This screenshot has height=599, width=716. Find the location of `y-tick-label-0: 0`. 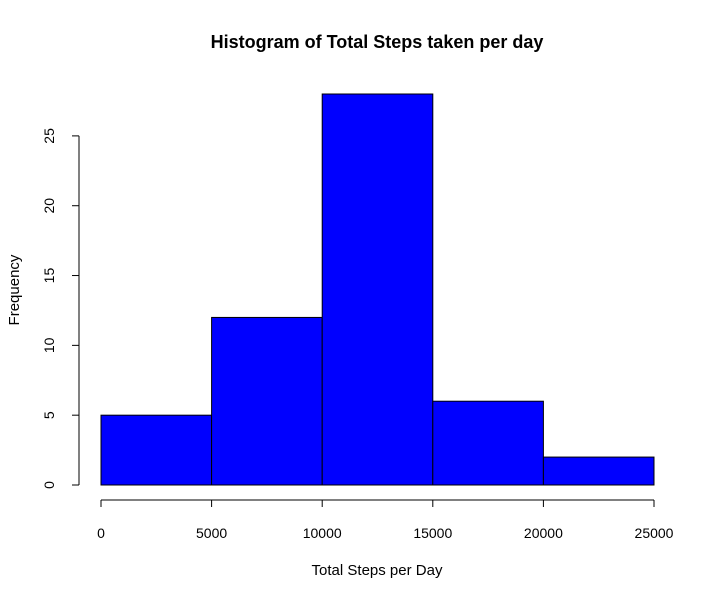

y-tick-label-0: 0 is located at coordinates (49, 485).